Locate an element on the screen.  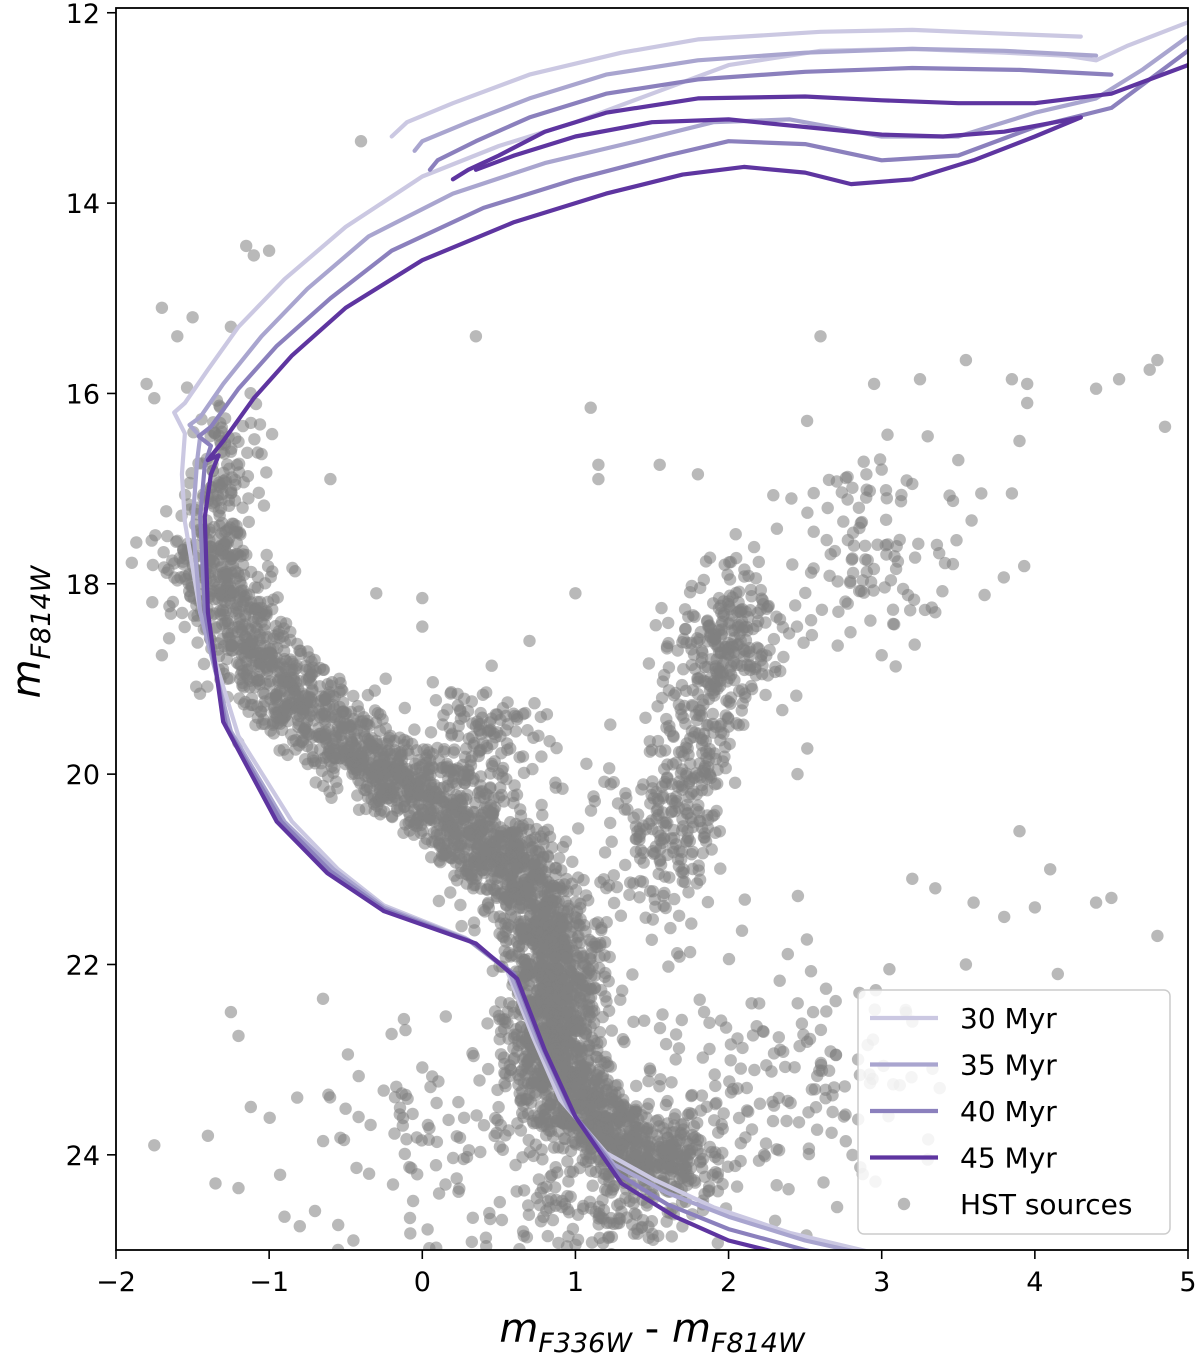
x-axis-title-sub1: F336W is located at coordinates (585, 1343).